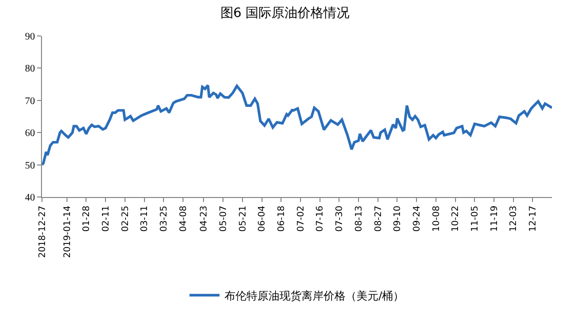  Describe the element at coordinates (205, 219) in the screenshot. I see `x-tick-label: 04-23` at that location.